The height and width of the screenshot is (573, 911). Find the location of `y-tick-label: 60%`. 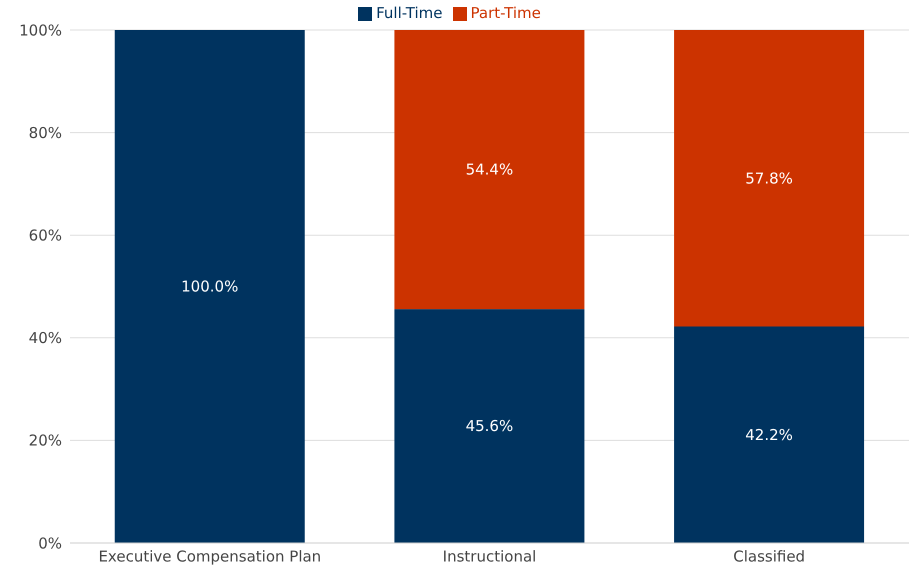

y-tick-label: 60% is located at coordinates (45, 235).